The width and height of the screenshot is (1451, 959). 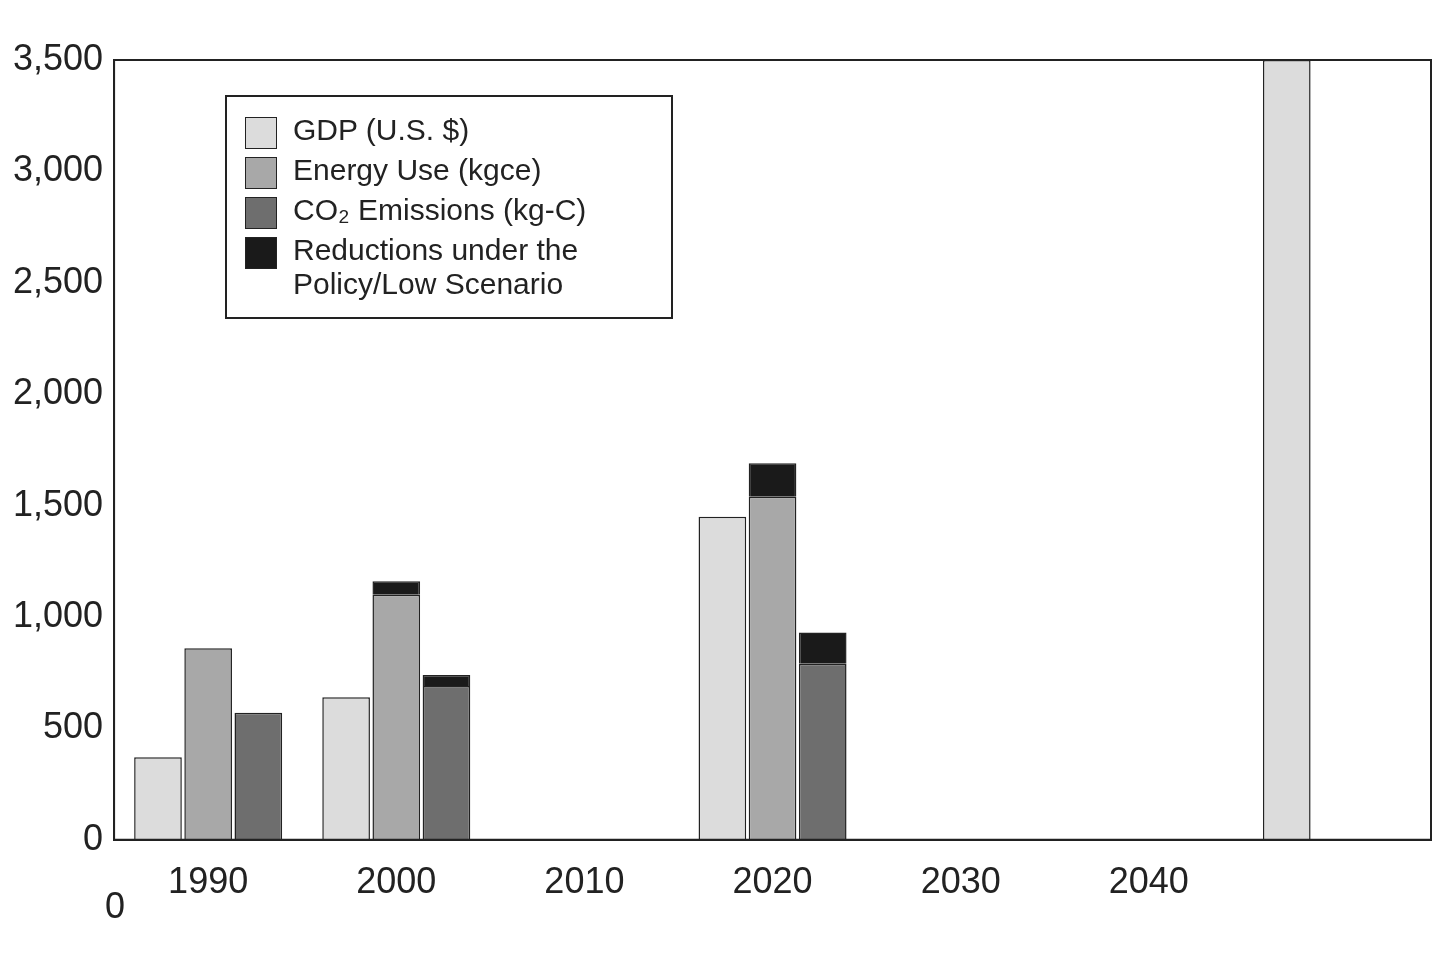 What do you see at coordinates (58, 614) in the screenshot?
I see `y-tick-label: 1,000` at bounding box center [58, 614].